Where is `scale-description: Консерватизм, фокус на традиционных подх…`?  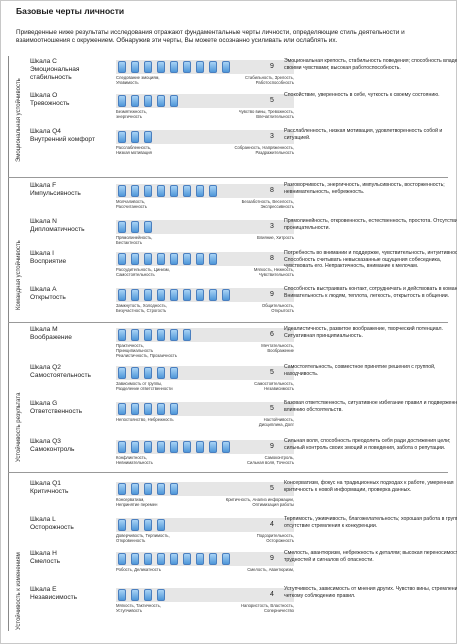
scale-description: Консерватизм, фокус на традиционных подх… is located at coordinates (369, 486).